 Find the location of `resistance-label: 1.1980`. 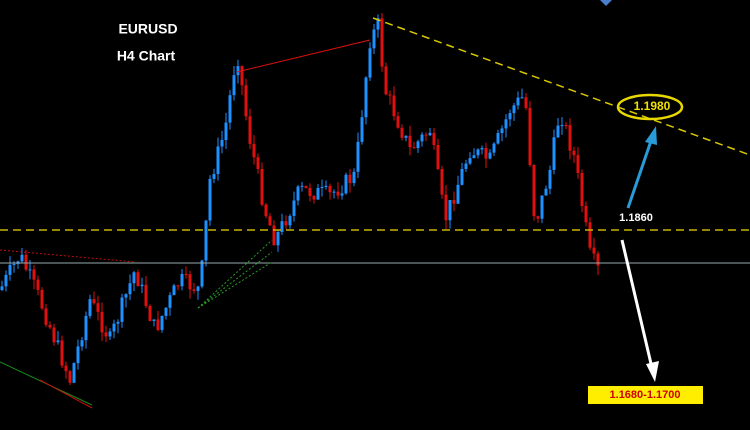

resistance-label: 1.1980 is located at coordinates (652, 106).